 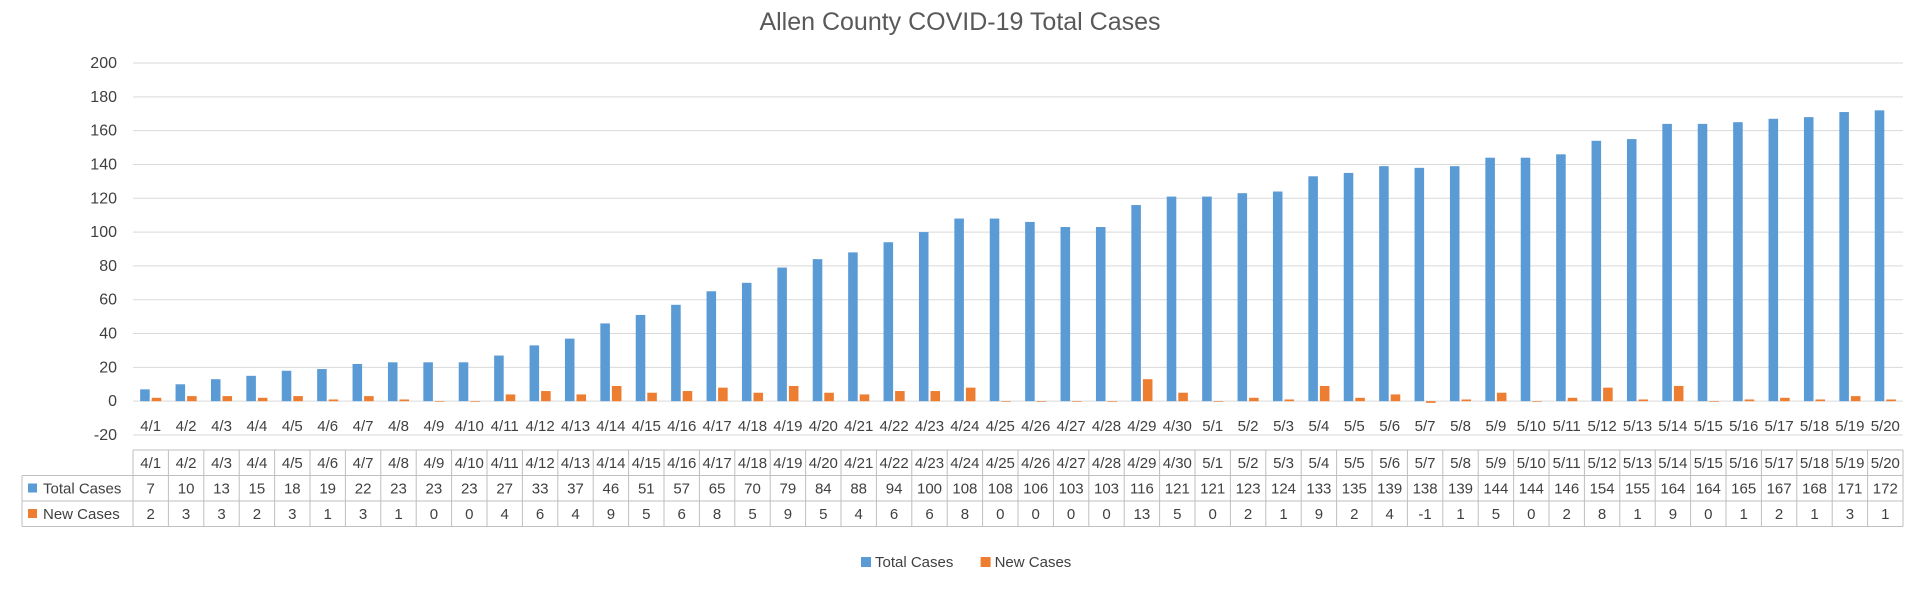 I want to click on legend-label: Total Cases, so click(x=914, y=562).